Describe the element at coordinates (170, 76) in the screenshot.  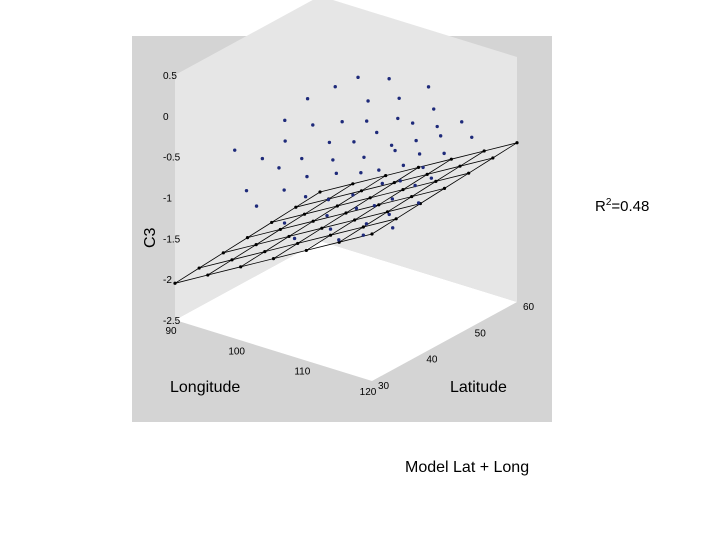
I see `z-tick-label: 0.5` at that location.